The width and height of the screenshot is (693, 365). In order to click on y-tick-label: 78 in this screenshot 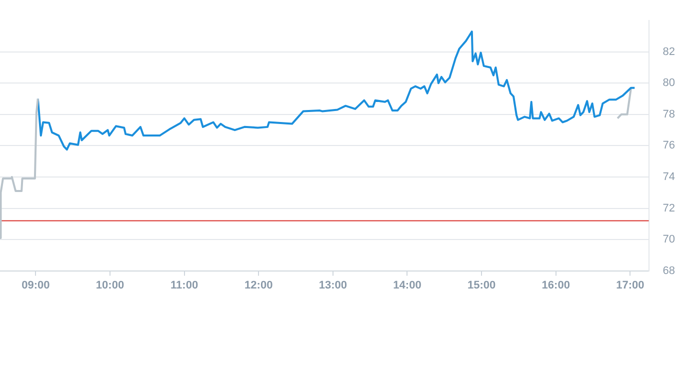, I will do `click(669, 114)`.